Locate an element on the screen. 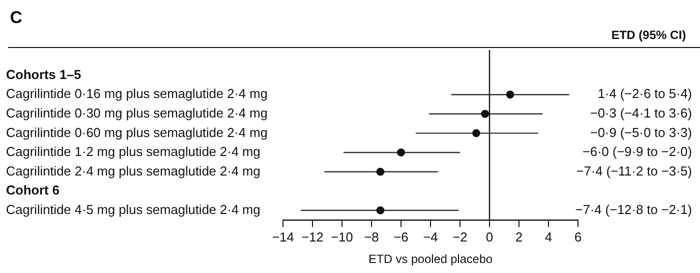  x-tick-label: −8 is located at coordinates (371, 236).